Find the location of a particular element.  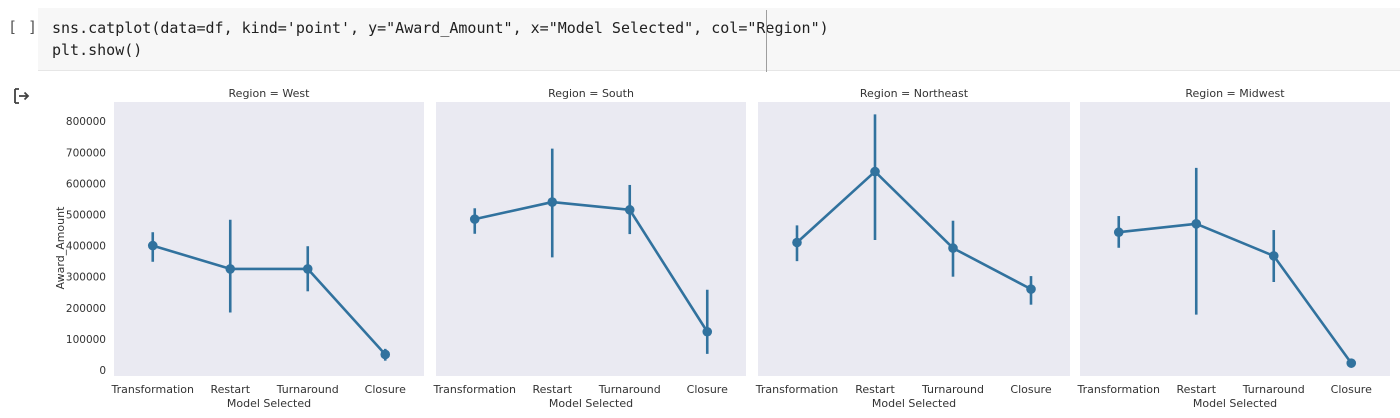

y-tick-label: 500000 is located at coordinates (86, 216).